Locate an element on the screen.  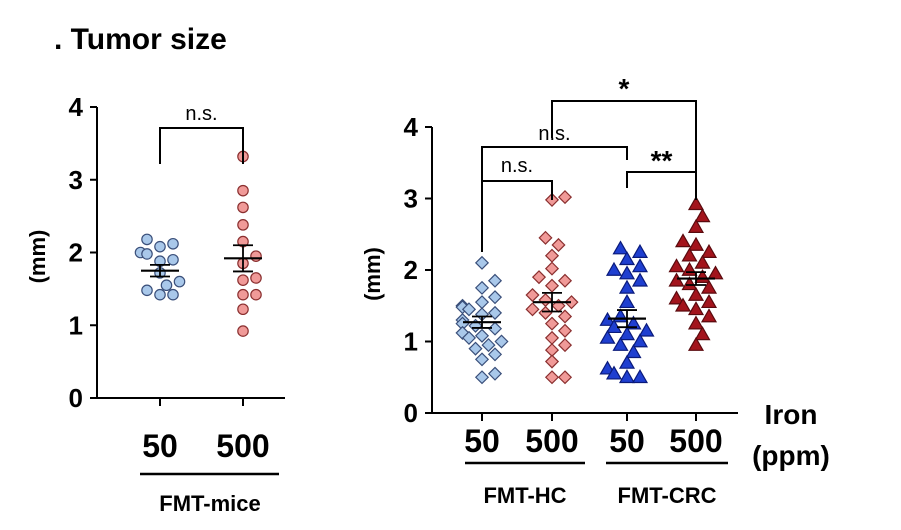
figure-title: . Tumor size is located at coordinates (140, 39).